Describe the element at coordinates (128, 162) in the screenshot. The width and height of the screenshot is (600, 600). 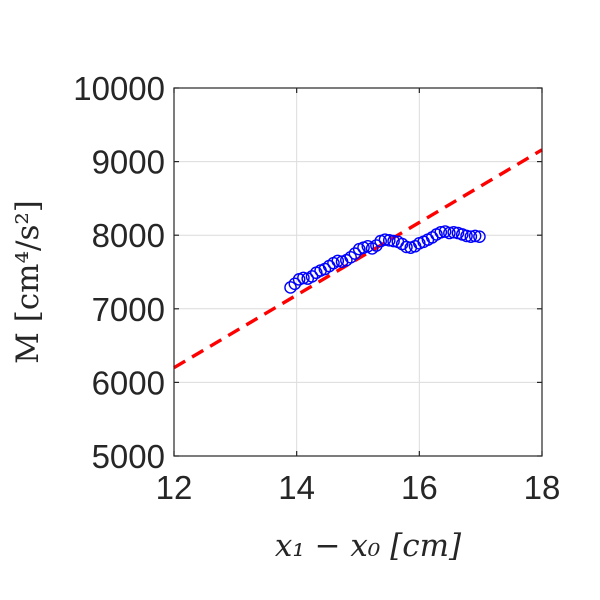
I see `y-tick-label: 9000` at that location.